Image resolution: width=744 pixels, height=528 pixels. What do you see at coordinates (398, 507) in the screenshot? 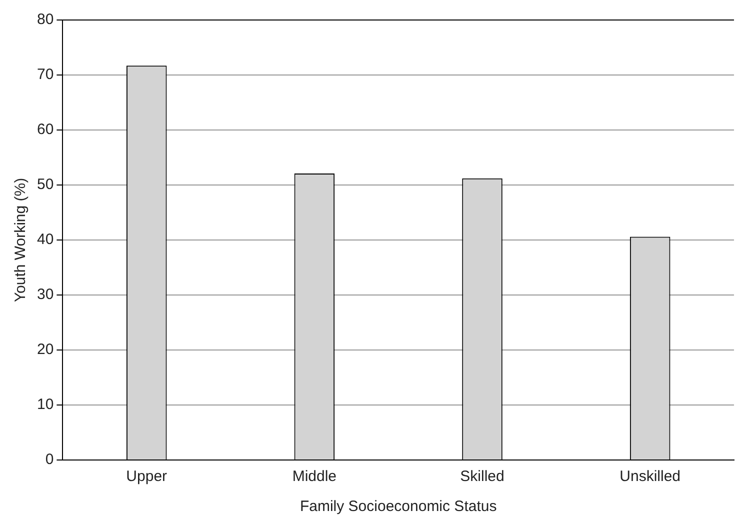
I see `x-axis-title: Family Socioeconomic Status` at bounding box center [398, 507].